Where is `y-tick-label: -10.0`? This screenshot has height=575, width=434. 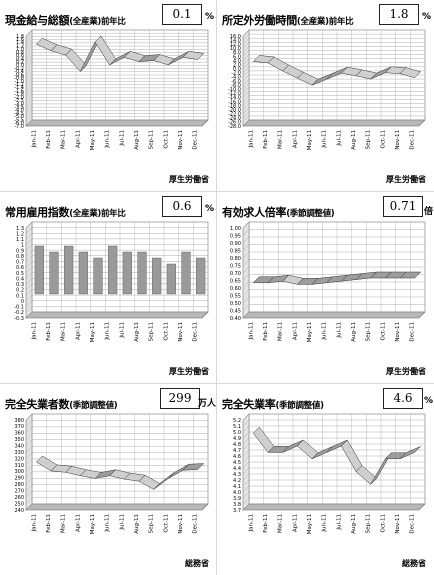
y-tick-label: -10.0 is located at coordinates (234, 90).